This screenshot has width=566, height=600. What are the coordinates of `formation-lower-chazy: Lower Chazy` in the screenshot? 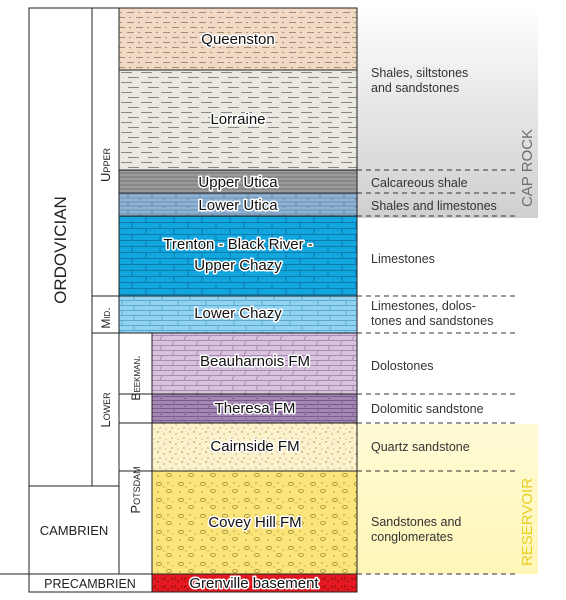 It's located at (238, 313).